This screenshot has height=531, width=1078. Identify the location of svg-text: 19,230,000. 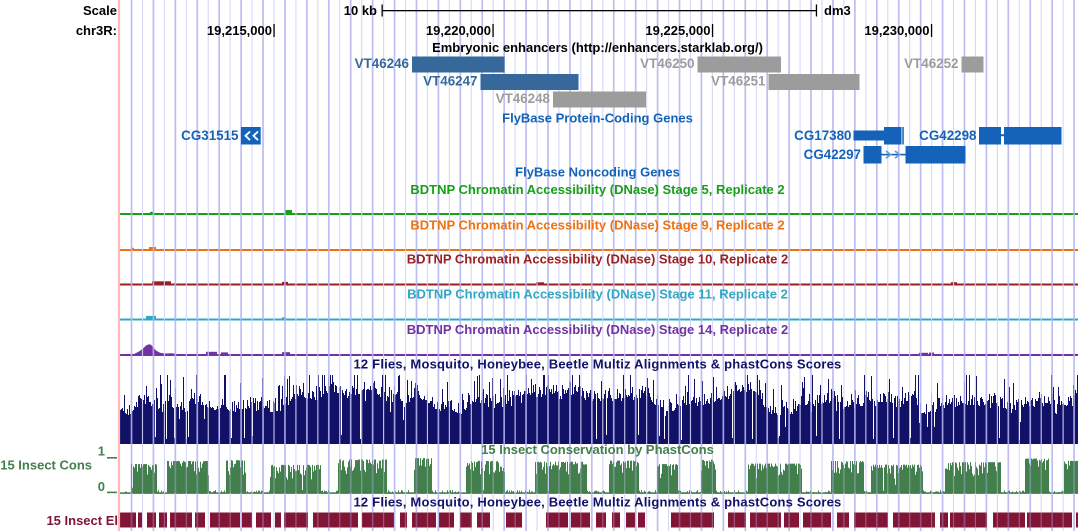
(896, 30).